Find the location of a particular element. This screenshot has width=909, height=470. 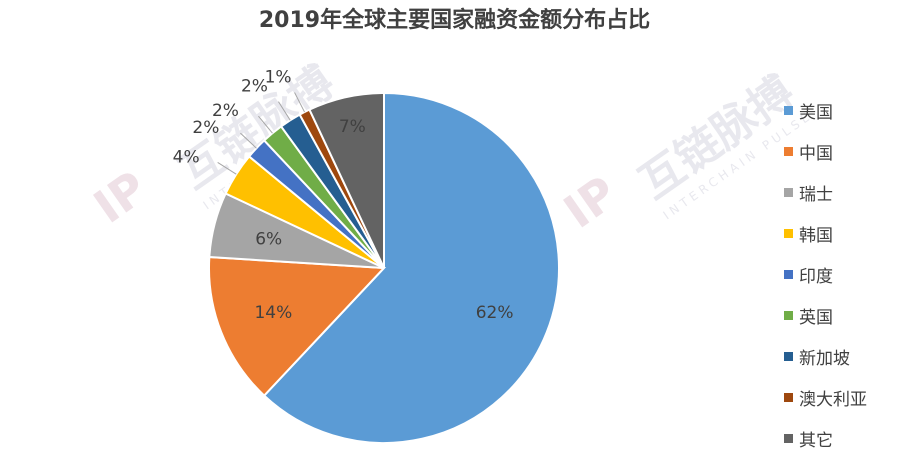

legend-label-0: 美国 is located at coordinates (816, 113).